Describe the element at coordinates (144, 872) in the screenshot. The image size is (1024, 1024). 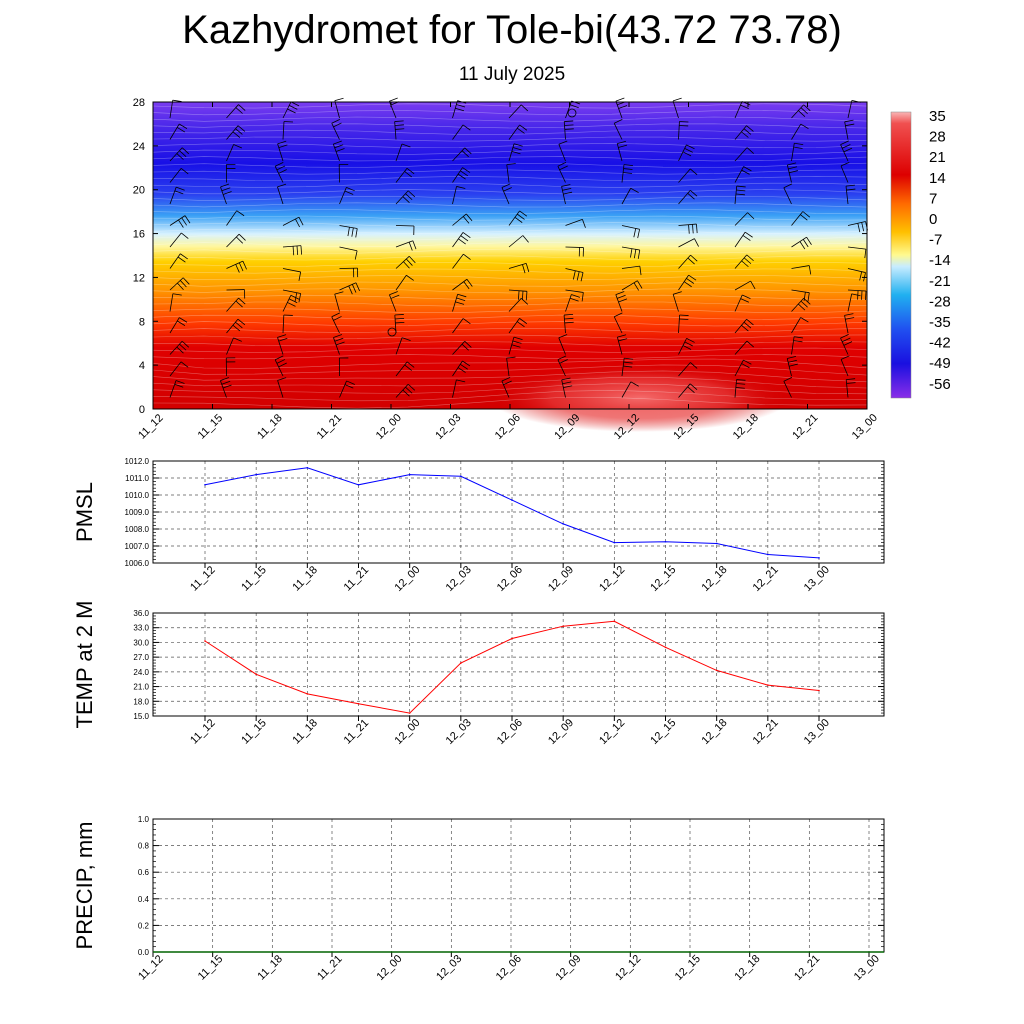
I see `ytick-label: 0.6` at that location.